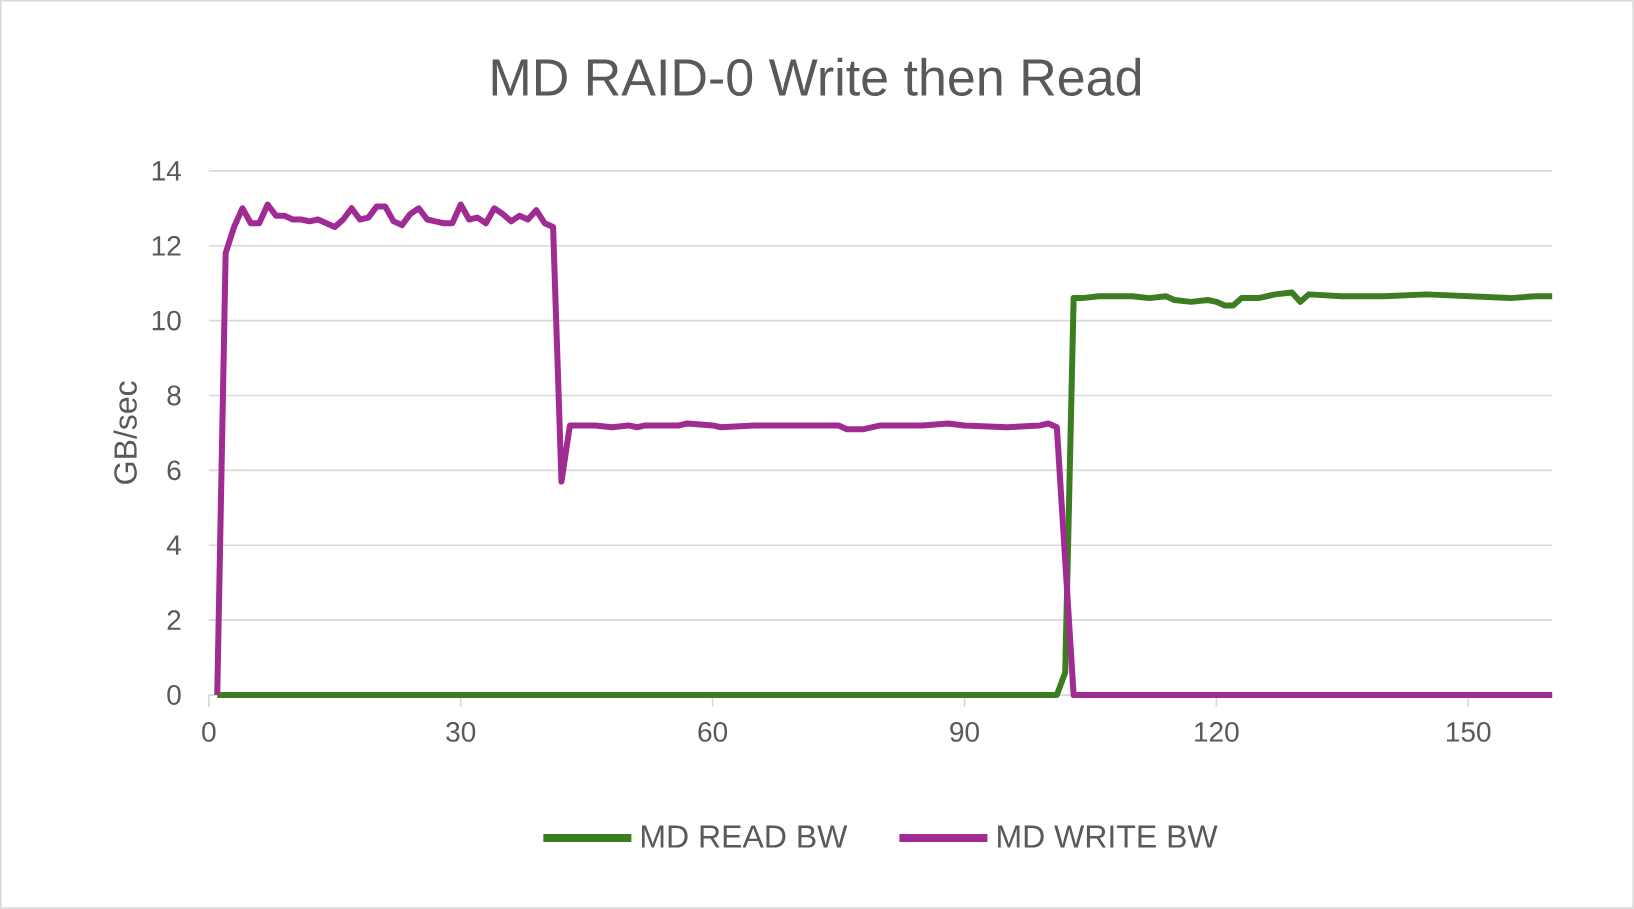  Describe the element at coordinates (166, 171) in the screenshot. I see `y-tick-label: 14` at that location.